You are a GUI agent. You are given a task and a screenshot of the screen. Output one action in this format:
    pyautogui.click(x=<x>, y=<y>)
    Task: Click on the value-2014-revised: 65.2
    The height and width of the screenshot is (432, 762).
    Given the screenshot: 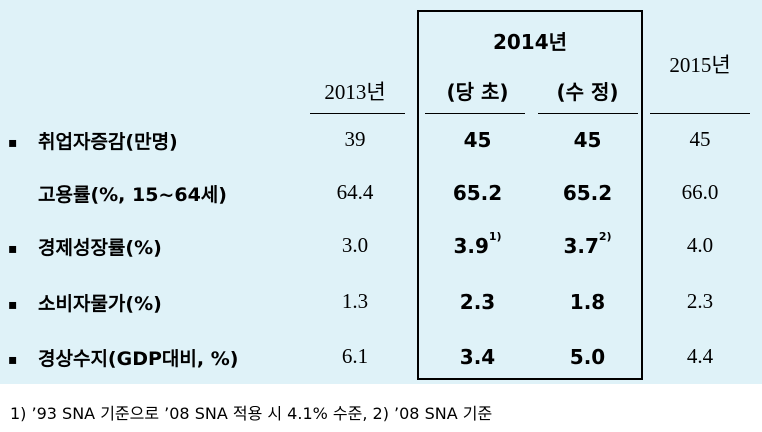 What is the action you would take?
    pyautogui.click(x=587, y=193)
    